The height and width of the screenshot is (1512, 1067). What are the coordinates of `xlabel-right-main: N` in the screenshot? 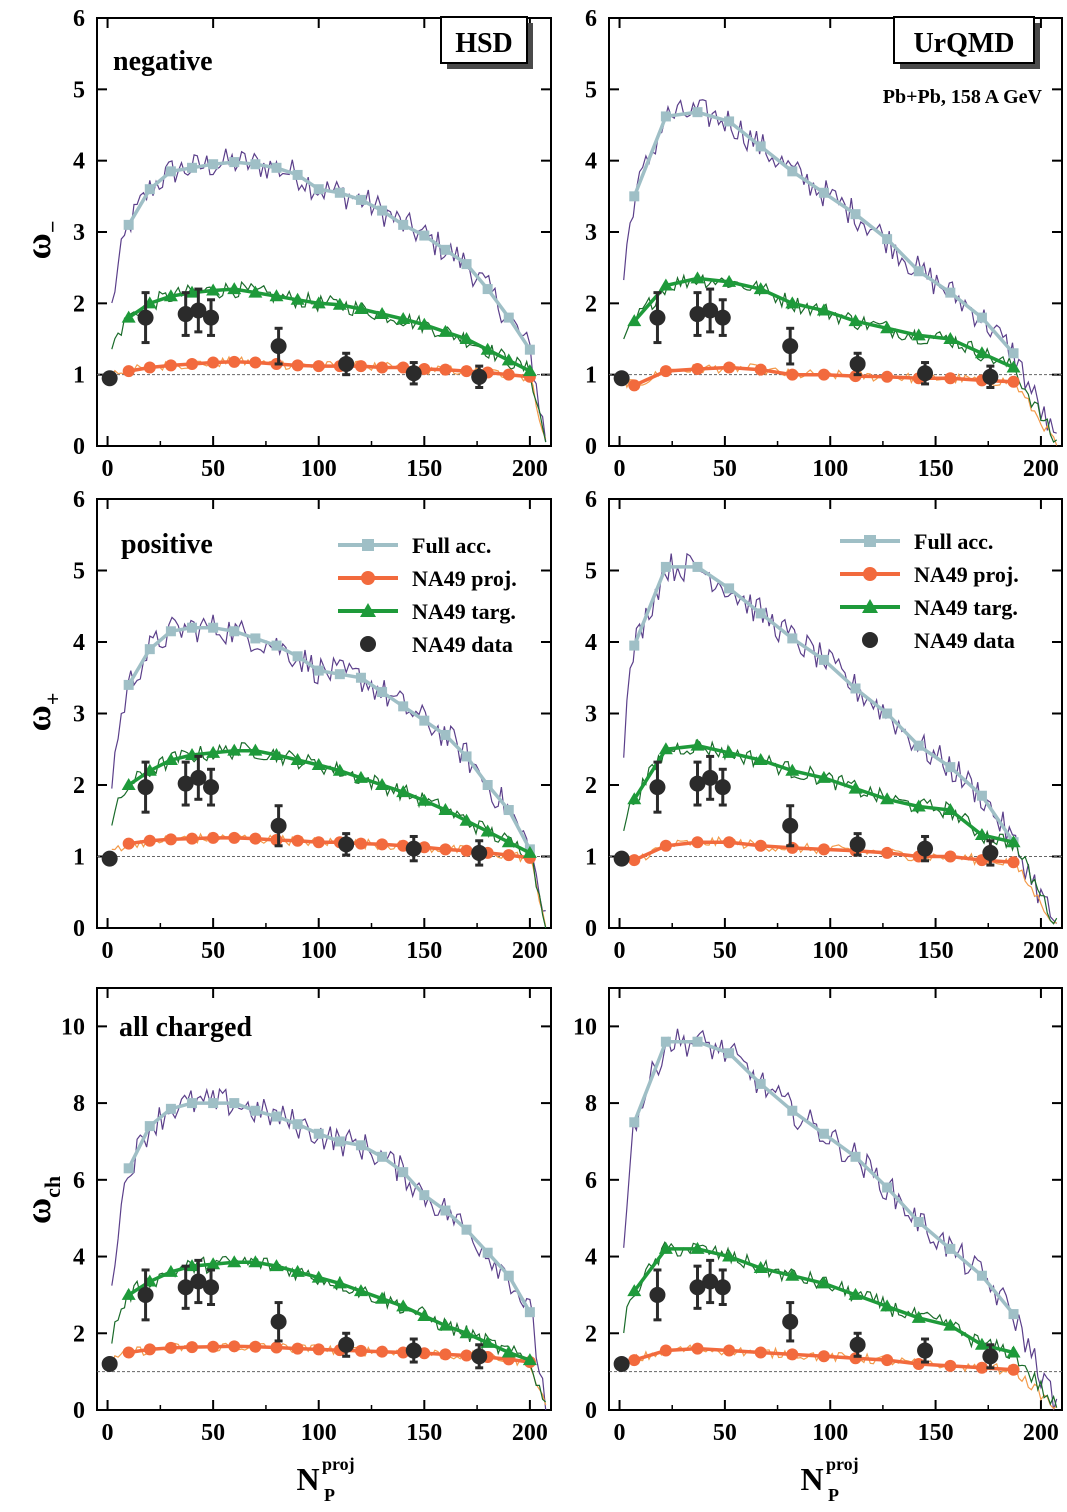 It's located at (811, 1479).